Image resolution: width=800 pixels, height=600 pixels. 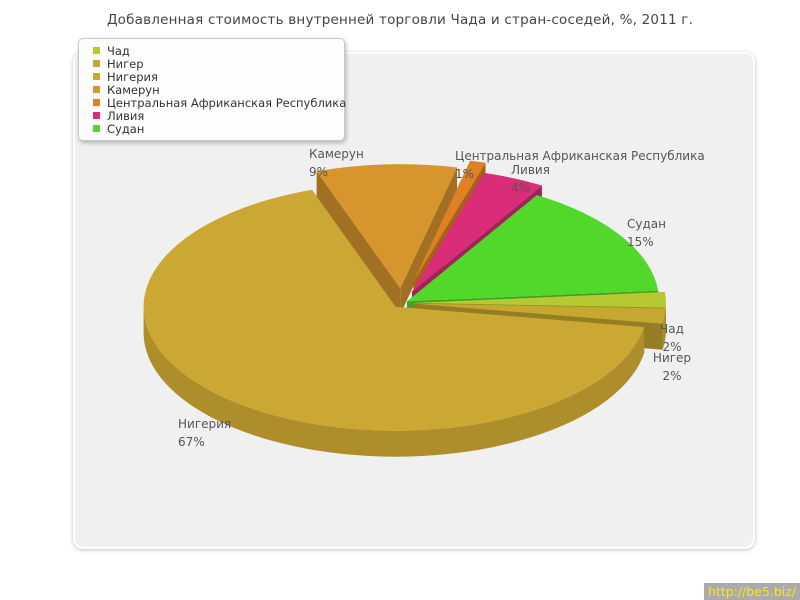 What do you see at coordinates (191, 442) in the screenshot?
I see `slice-label-percent: 67%` at bounding box center [191, 442].